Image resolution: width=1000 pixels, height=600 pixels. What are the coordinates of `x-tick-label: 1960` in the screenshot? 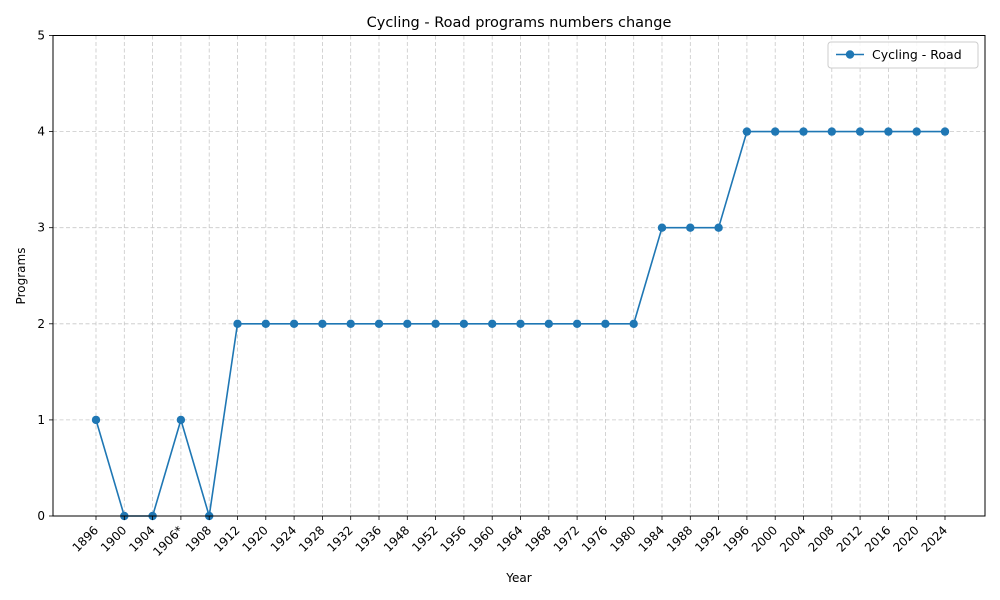 It's located at (481, 538).